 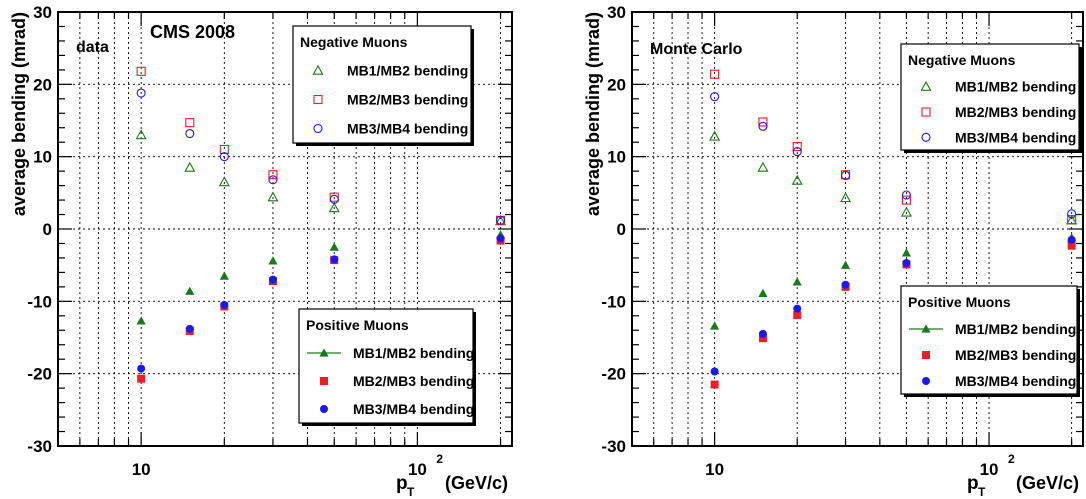 What do you see at coordinates (621, 229) in the screenshot?
I see `y-tick-label: 0` at bounding box center [621, 229].